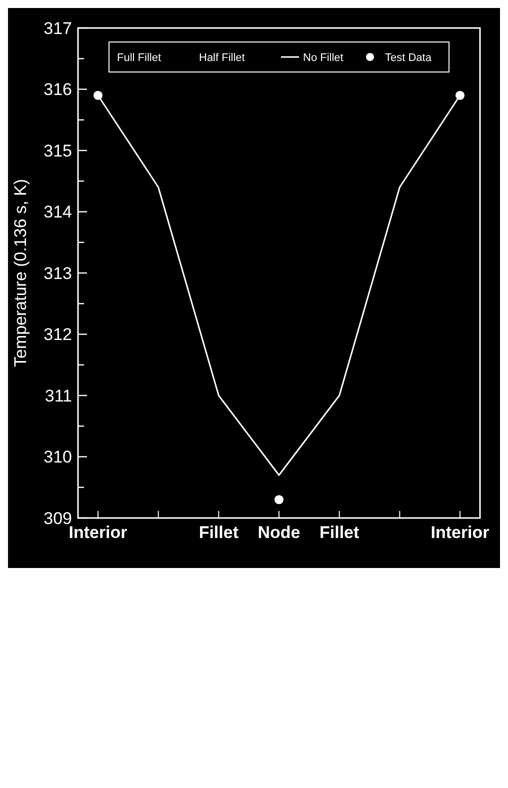 The height and width of the screenshot is (788, 508). I want to click on annotation: Full Fillet, so click(139, 58).